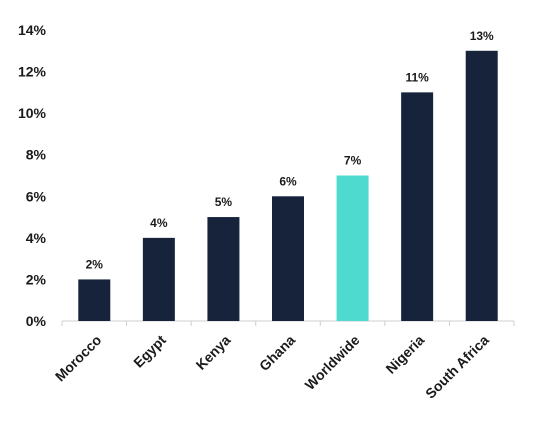 This screenshot has width=538, height=421. What do you see at coordinates (159, 223) in the screenshot?
I see `data-label: 4%` at bounding box center [159, 223].